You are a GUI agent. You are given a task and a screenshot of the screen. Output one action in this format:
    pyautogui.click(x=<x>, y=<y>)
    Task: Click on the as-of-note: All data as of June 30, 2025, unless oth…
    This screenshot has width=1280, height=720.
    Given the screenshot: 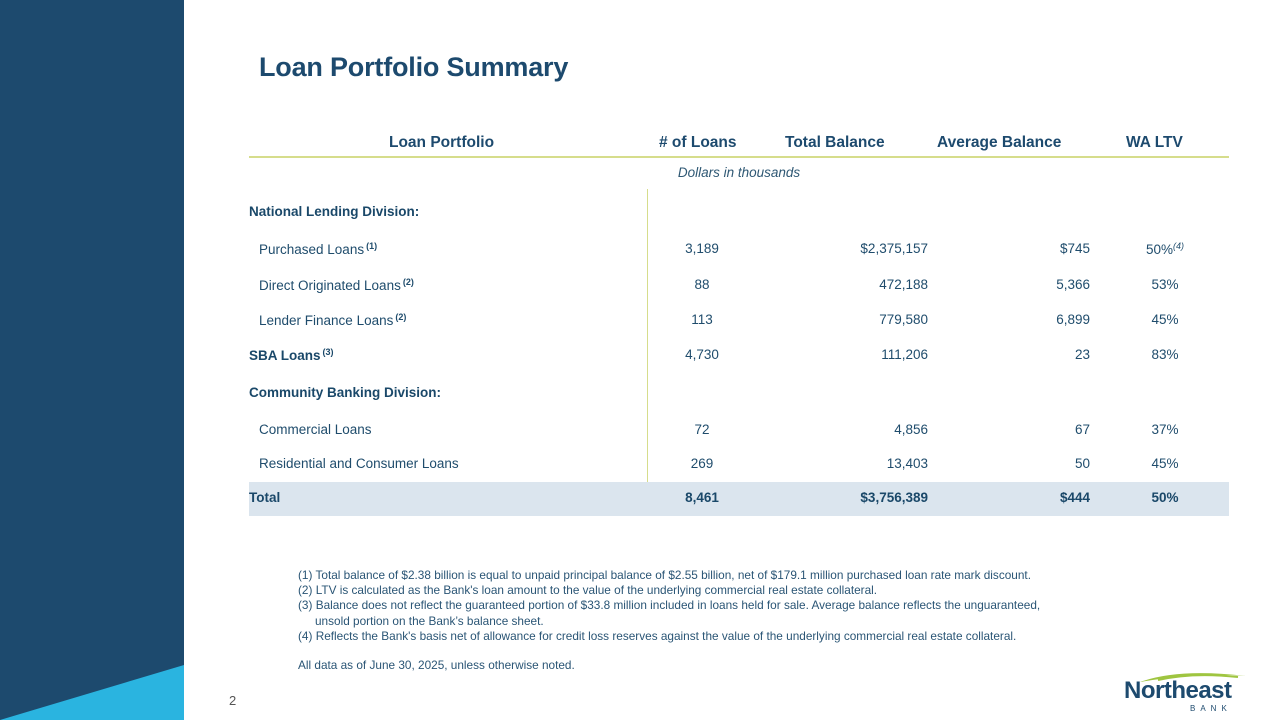 What is the action you would take?
    pyautogui.click(x=436, y=665)
    